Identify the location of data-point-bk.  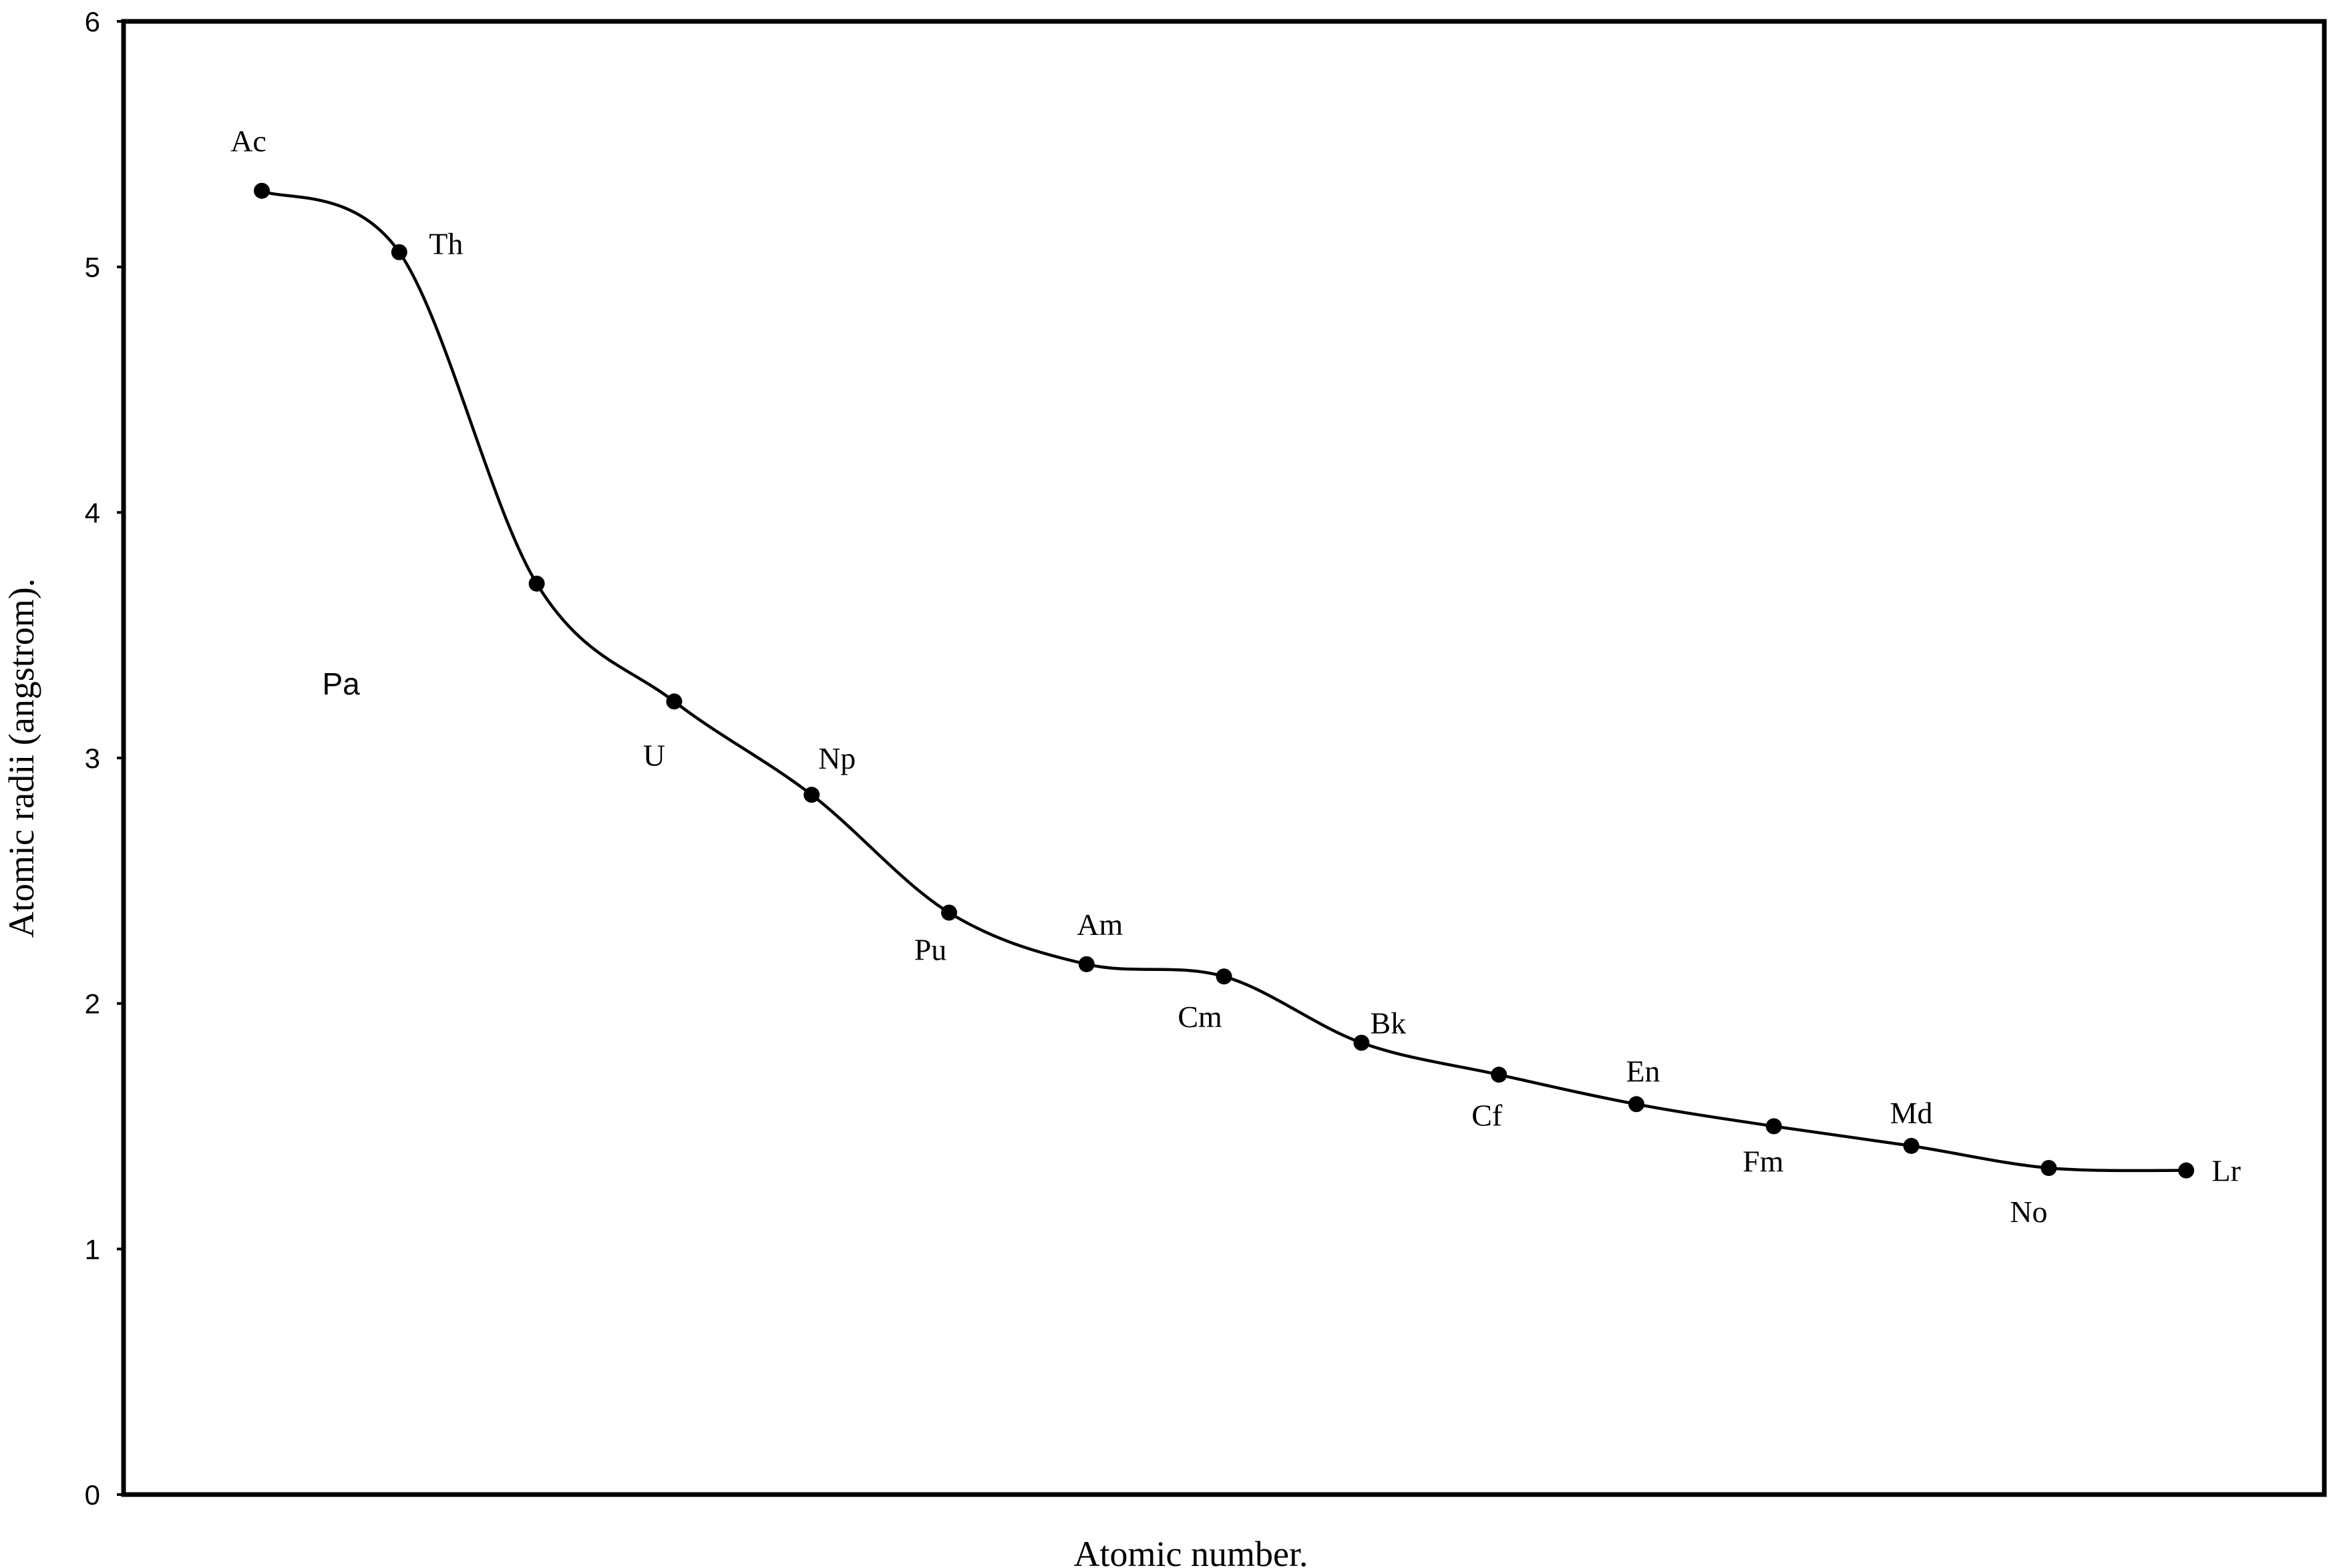
(1361, 1042).